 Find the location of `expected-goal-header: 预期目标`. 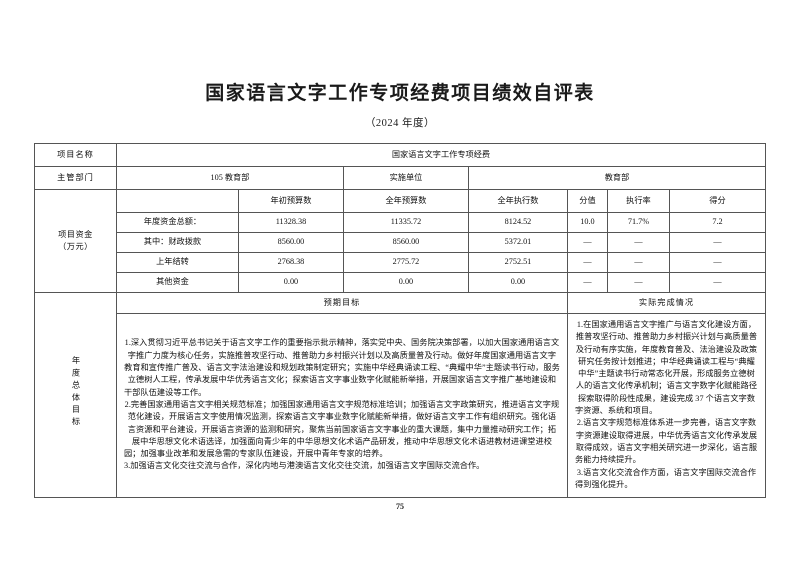

expected-goal-header: 预期目标 is located at coordinates (341, 303).